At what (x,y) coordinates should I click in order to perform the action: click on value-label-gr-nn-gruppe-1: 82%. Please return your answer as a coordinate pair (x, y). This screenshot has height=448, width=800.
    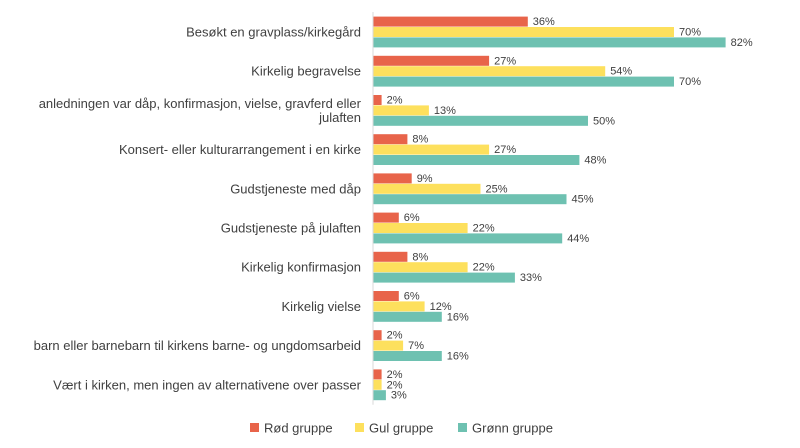
    Looking at the image, I should click on (742, 43).